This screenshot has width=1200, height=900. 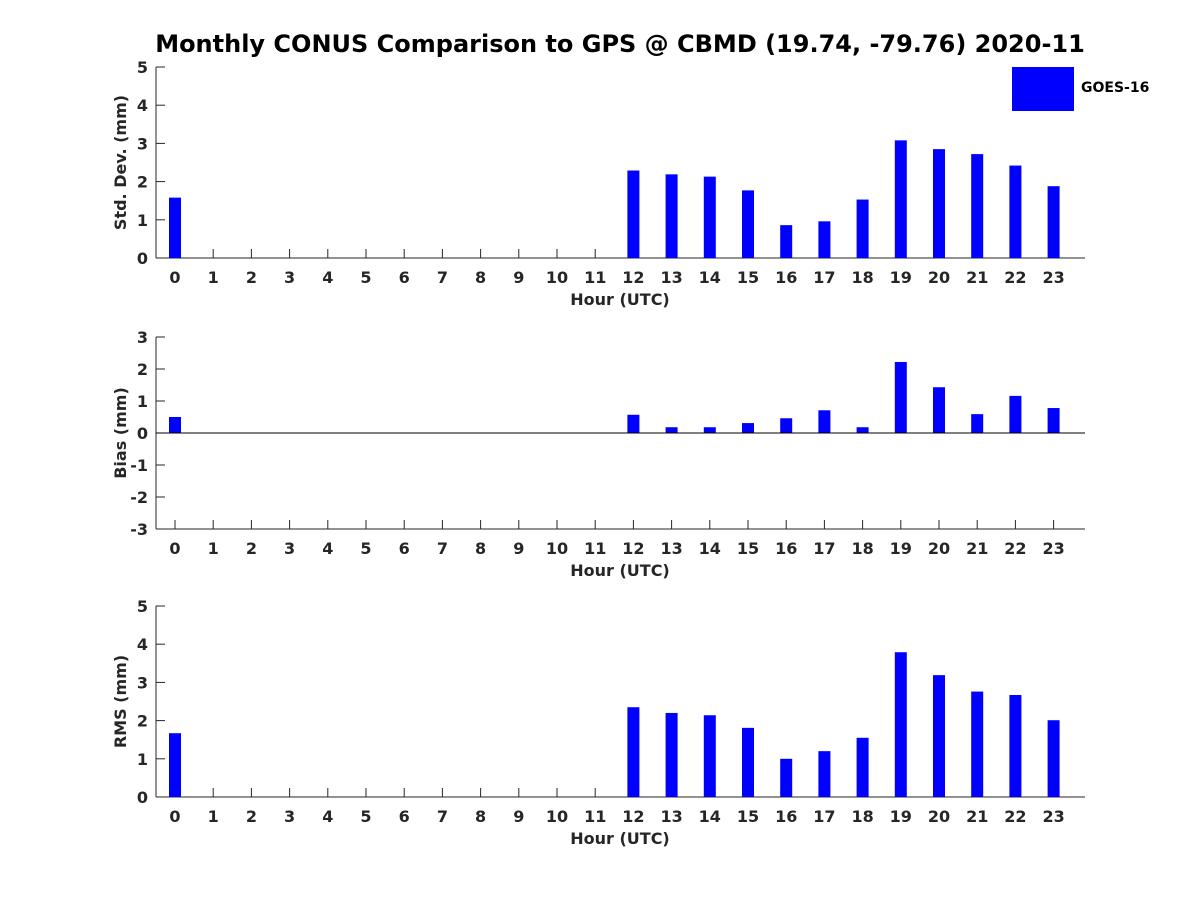 I want to click on panel3-xtick-label: 3, so click(x=289, y=816).